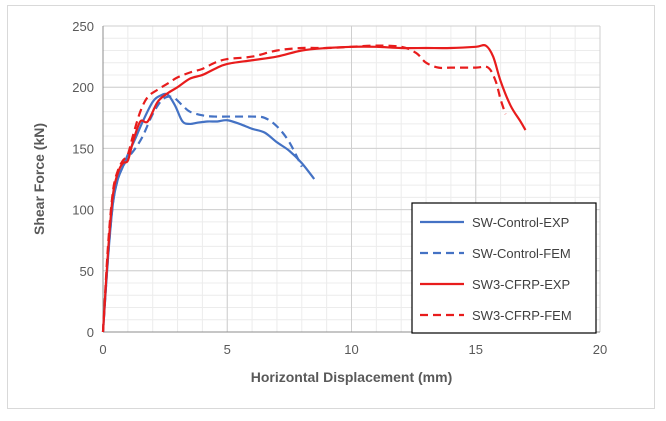 The height and width of the screenshot is (421, 666). I want to click on y-tick-label: 250, so click(83, 26).